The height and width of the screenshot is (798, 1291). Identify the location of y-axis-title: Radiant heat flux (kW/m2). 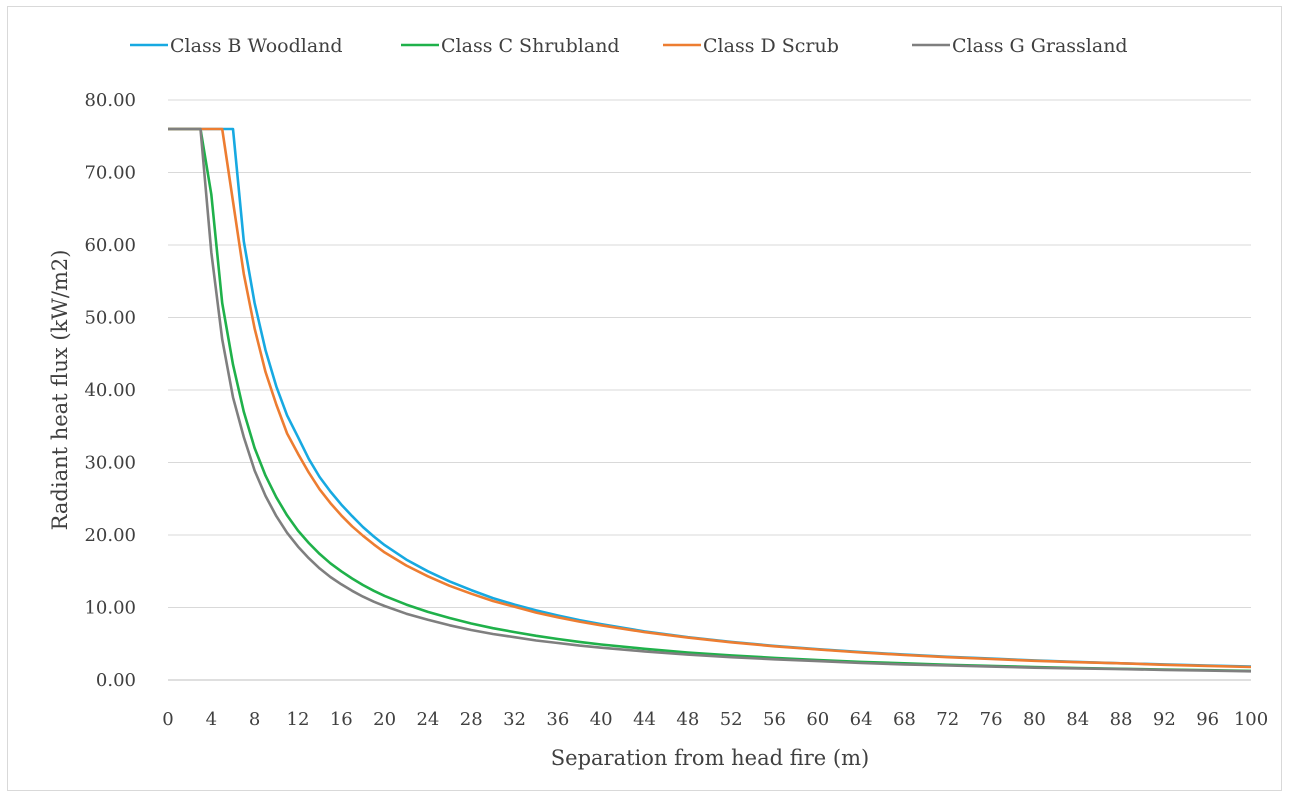
(60, 390).